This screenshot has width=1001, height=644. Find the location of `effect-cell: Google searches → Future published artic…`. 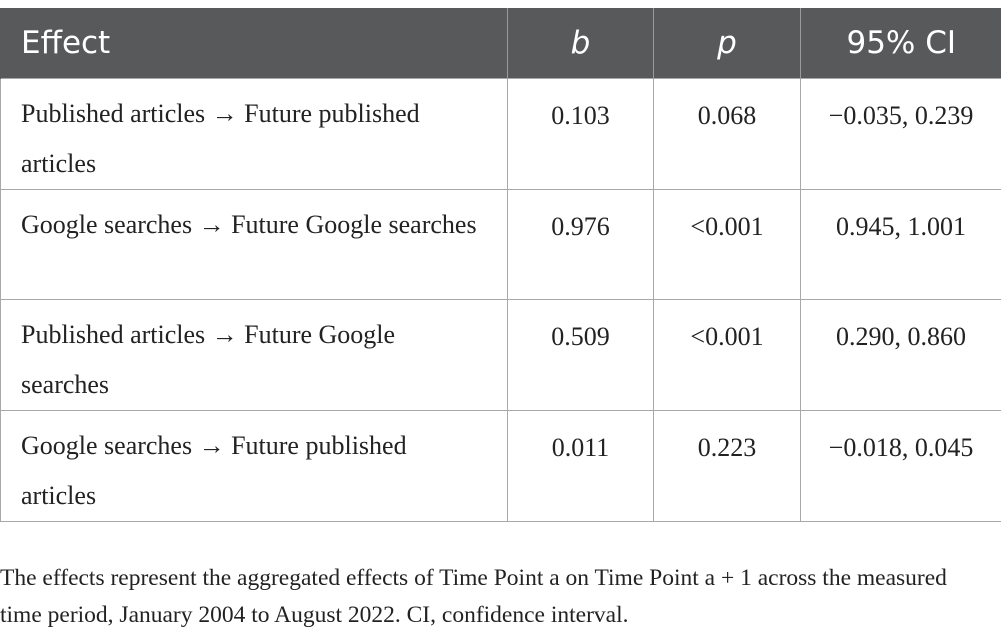

effect-cell: Google searches → Future published artic… is located at coordinates (254, 466).